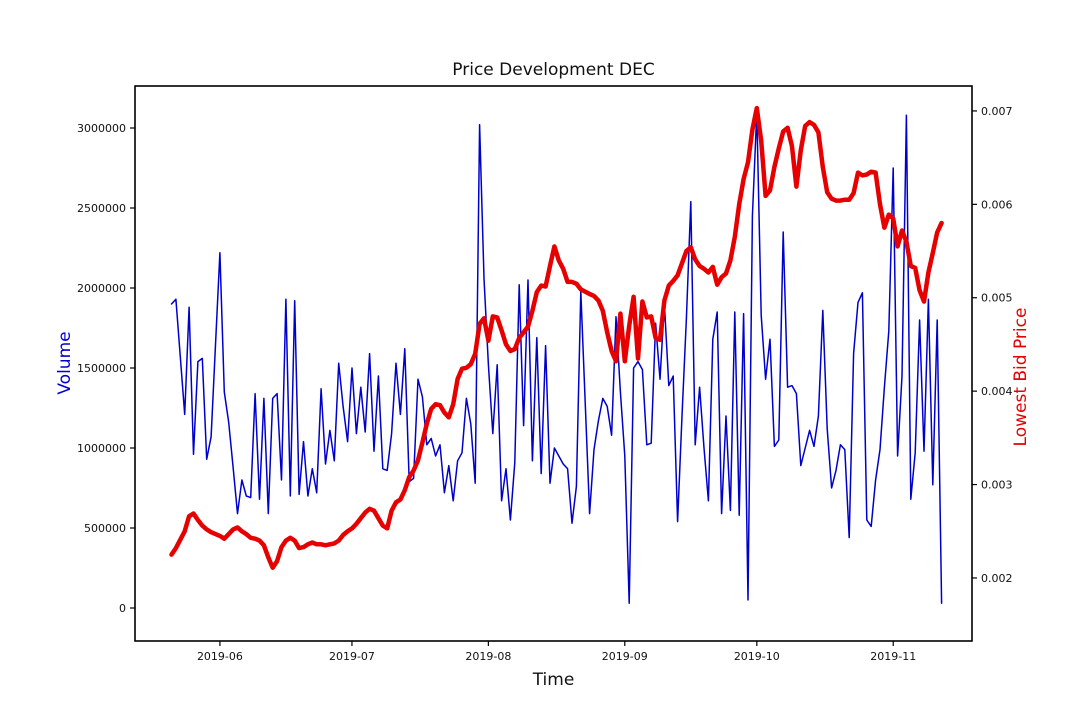  Describe the element at coordinates (625, 656) in the screenshot. I see `x-tick-label: 2019-09` at that location.